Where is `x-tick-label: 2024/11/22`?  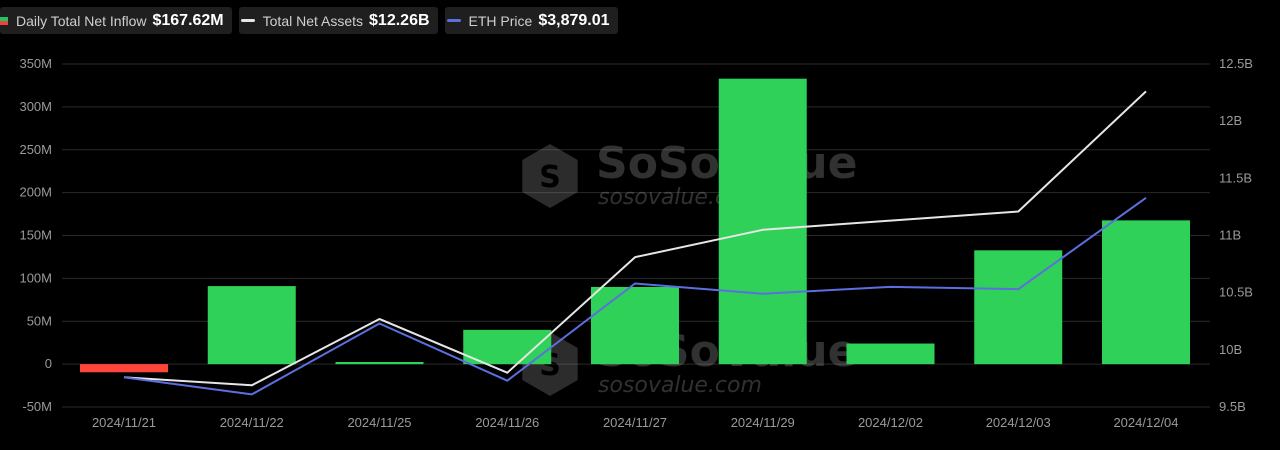
x-tick-label: 2024/11/22 is located at coordinates (252, 422).